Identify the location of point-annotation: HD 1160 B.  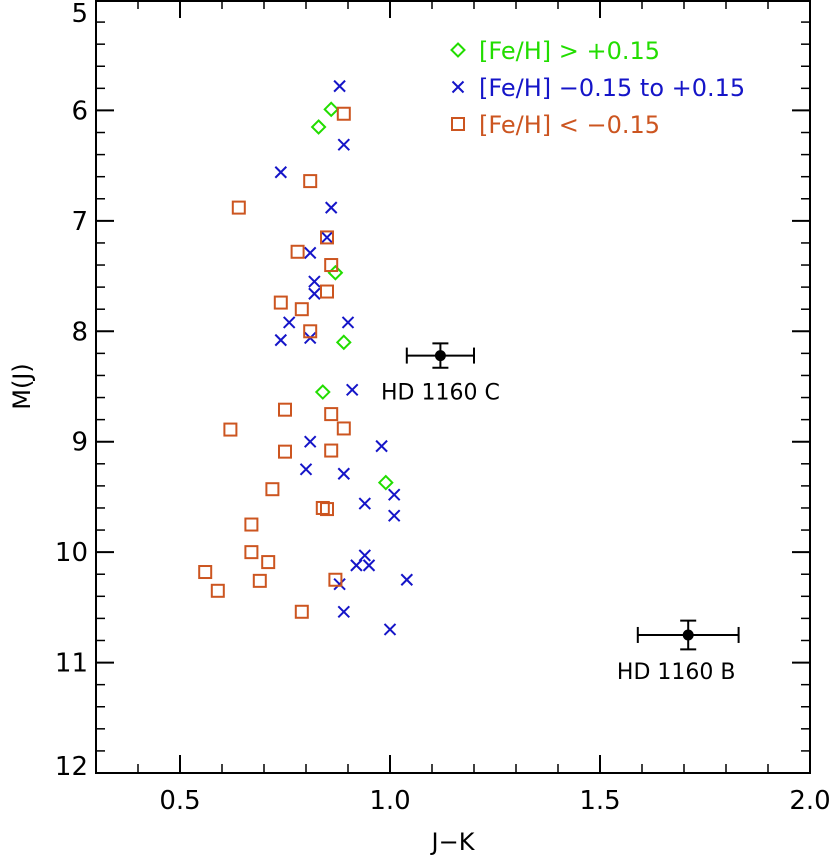
(676, 672).